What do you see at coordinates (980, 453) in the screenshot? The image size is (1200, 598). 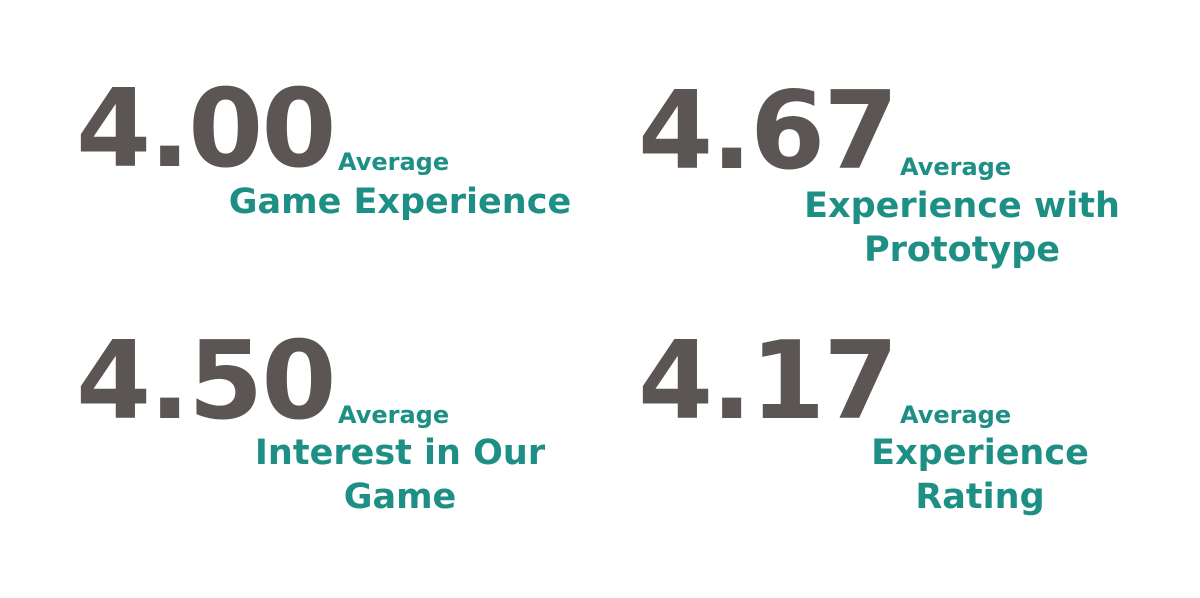 I see `stat-label-line: Experience` at bounding box center [980, 453].